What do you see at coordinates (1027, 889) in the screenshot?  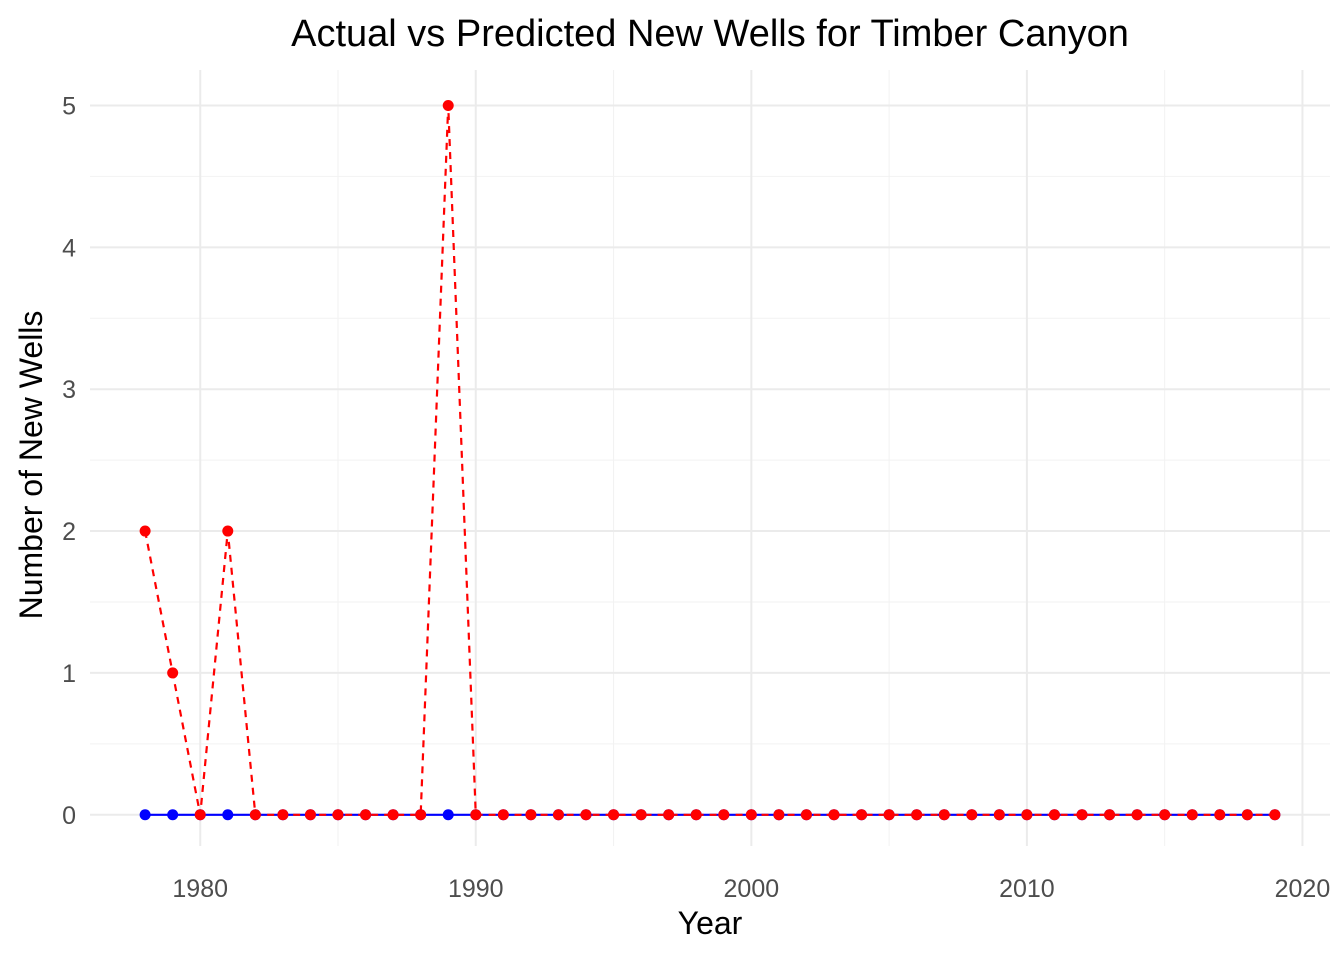 I see `x-tick-label: 2010` at bounding box center [1027, 889].